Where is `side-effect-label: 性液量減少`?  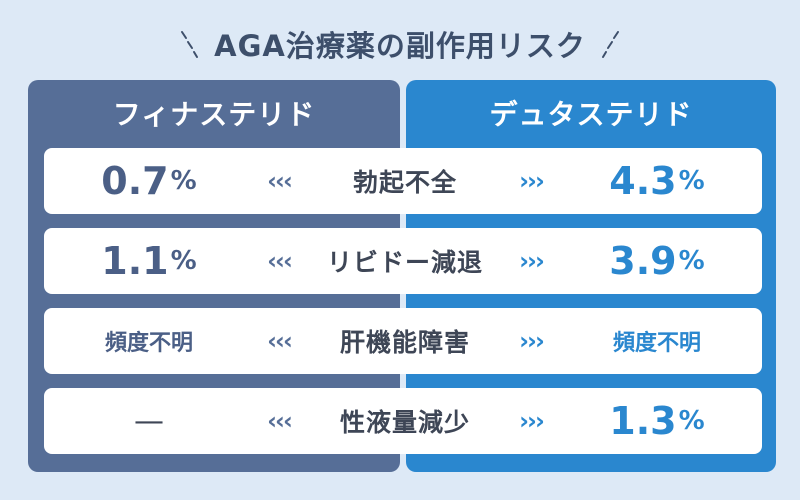
side-effect-label: 性液量減少 is located at coordinates (404, 422).